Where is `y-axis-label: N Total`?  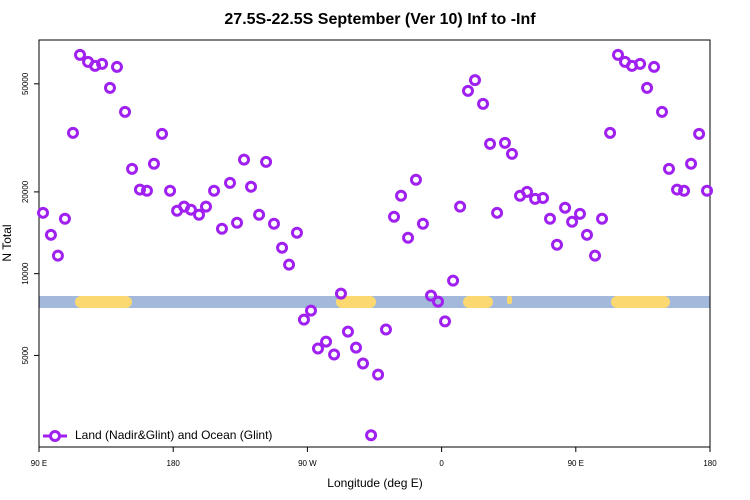 y-axis-label: N Total is located at coordinates (7, 242).